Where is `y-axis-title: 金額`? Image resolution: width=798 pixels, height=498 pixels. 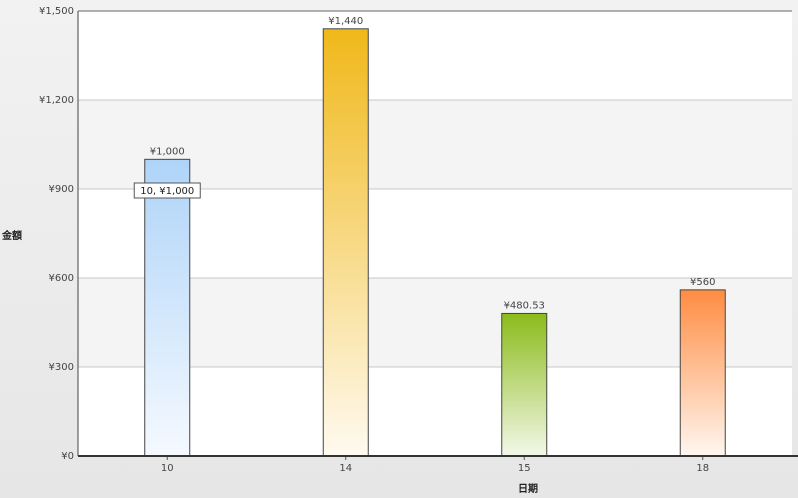
y-axis-title: 金額 is located at coordinates (11, 235).